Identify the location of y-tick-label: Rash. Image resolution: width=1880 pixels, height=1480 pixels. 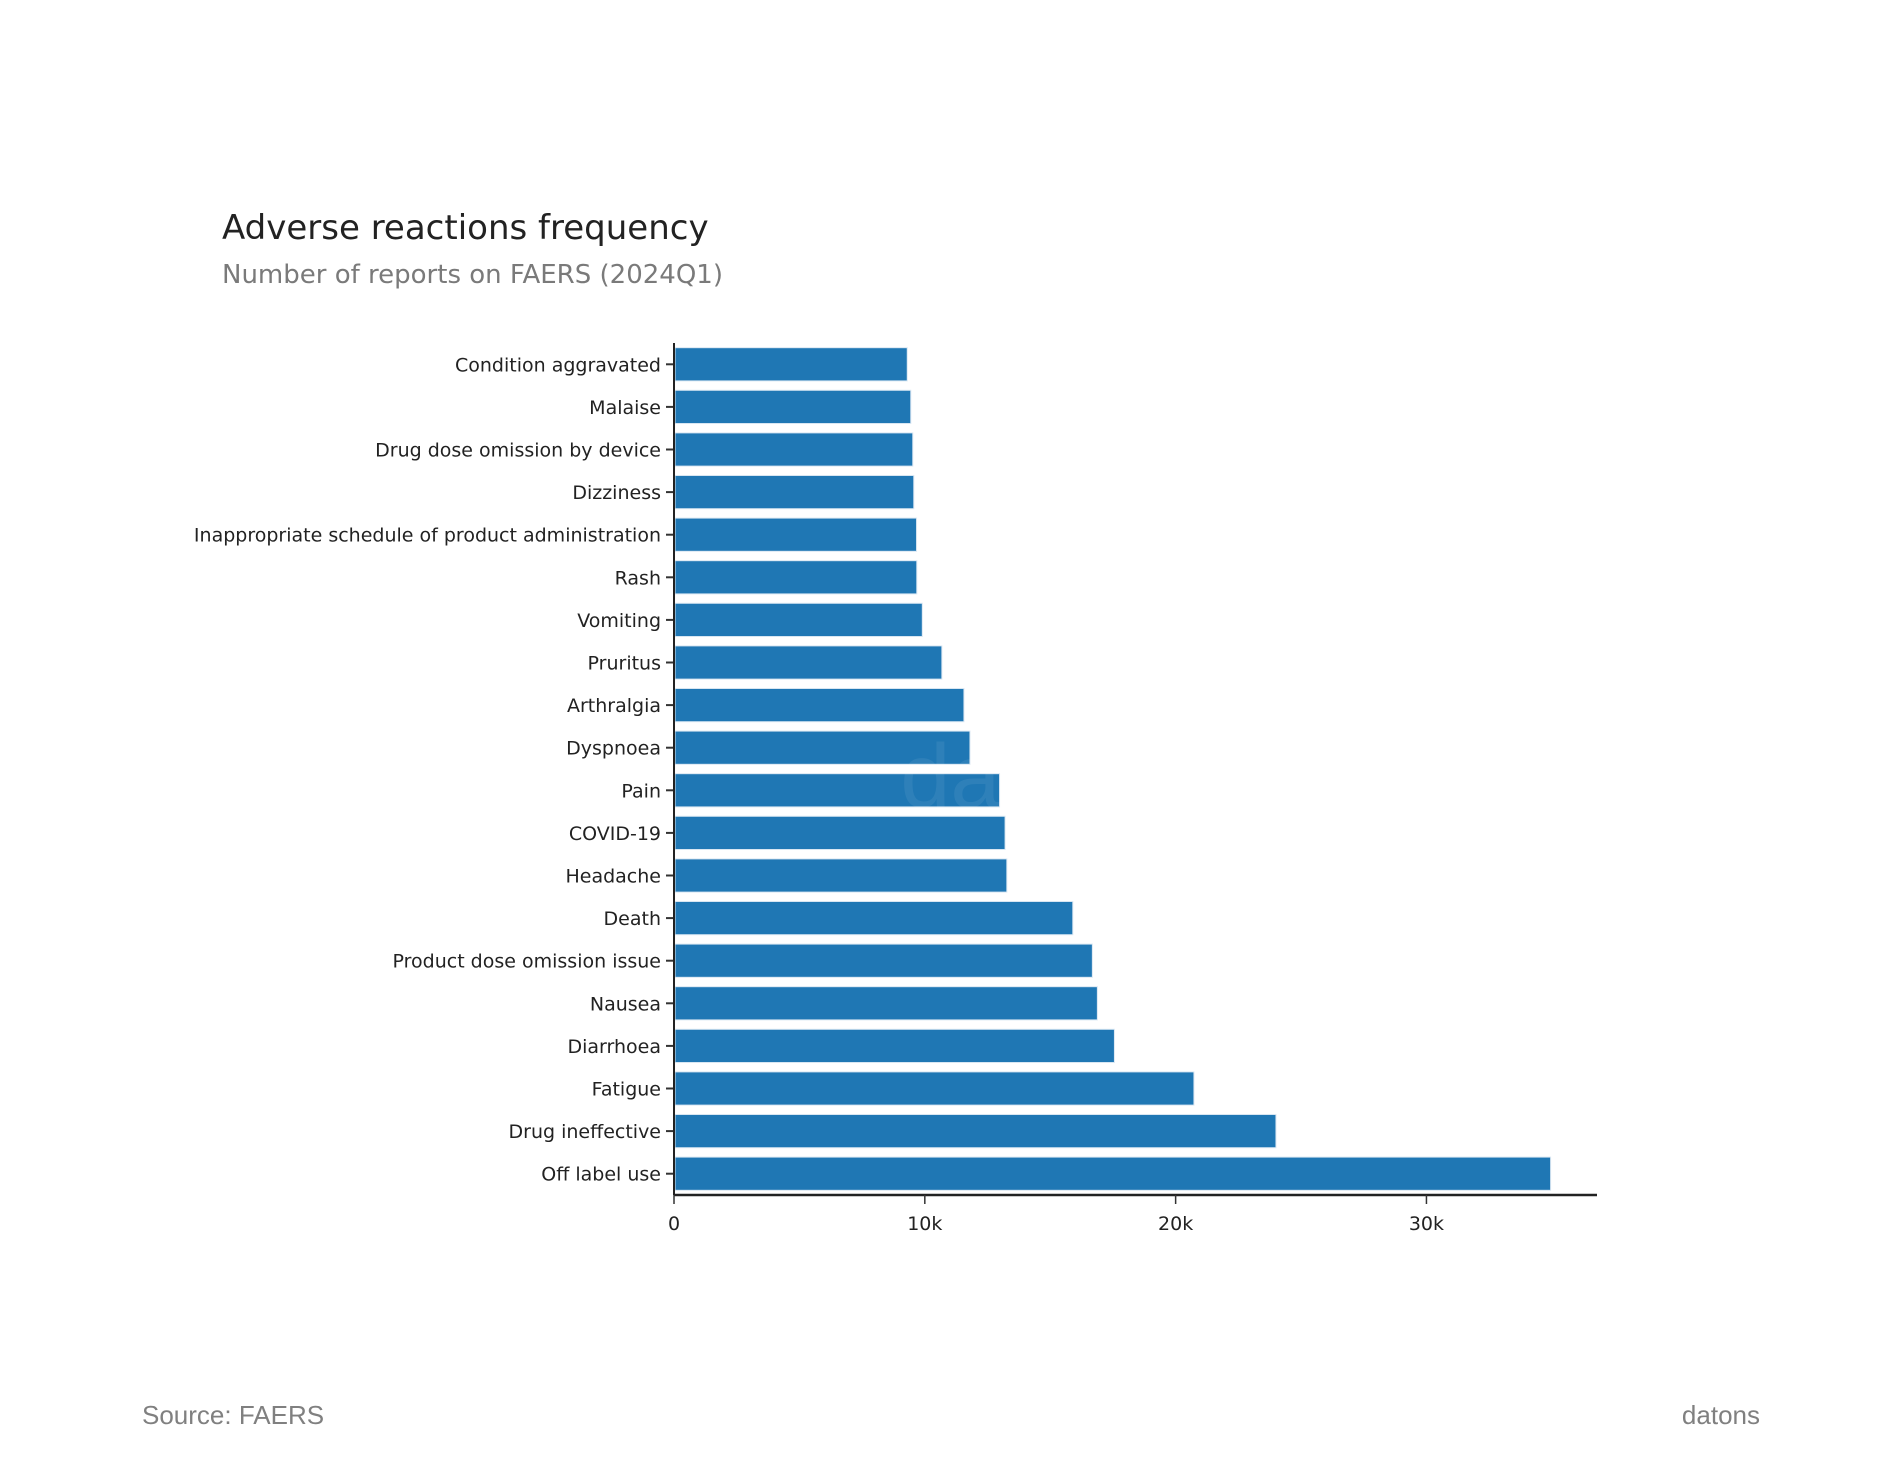
(638, 578).